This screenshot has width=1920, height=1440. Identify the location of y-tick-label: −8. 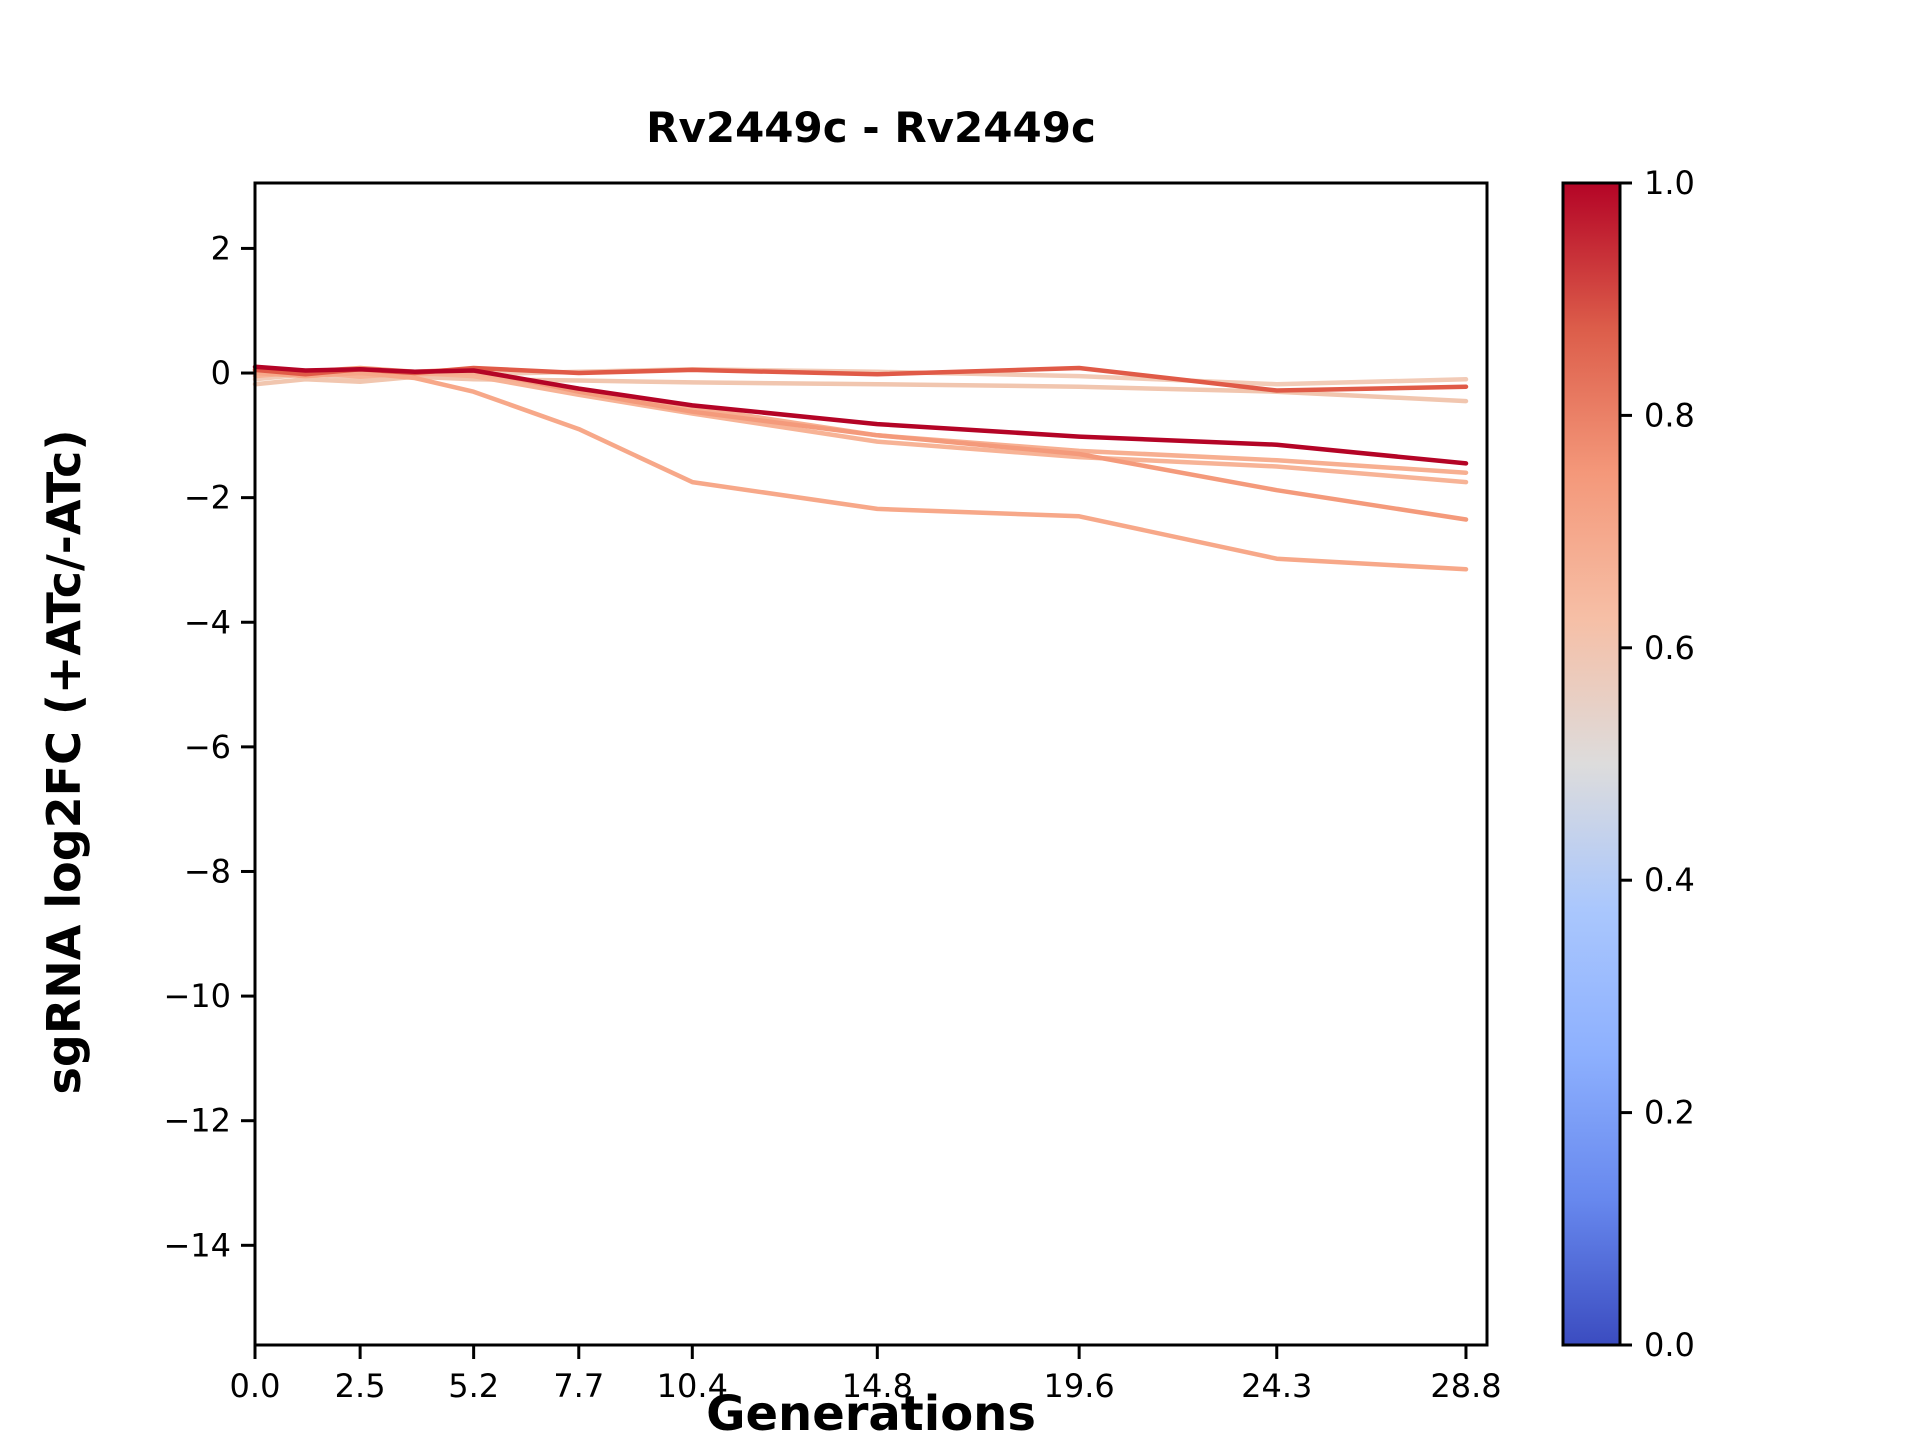
(207, 871).